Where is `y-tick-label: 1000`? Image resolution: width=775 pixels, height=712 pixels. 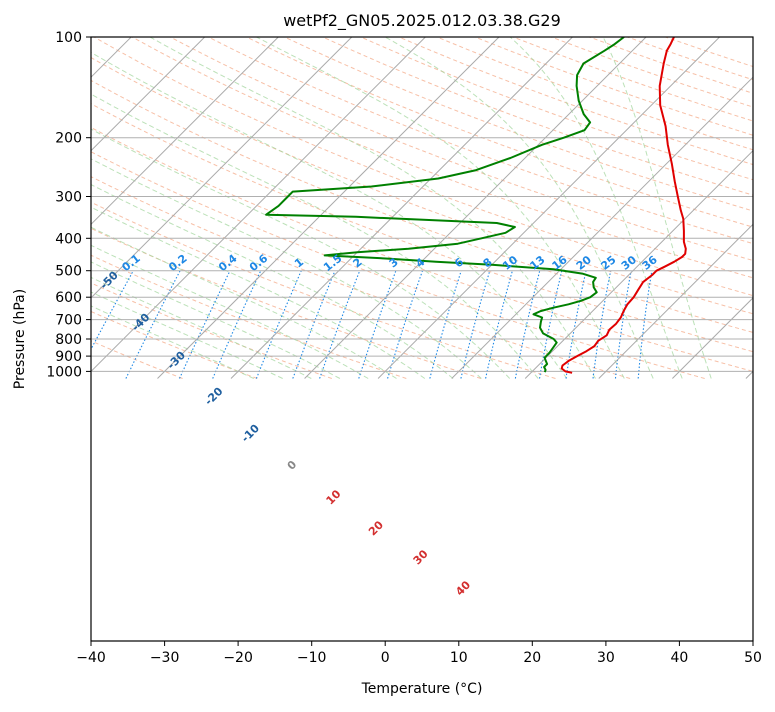 y-tick-label: 1000 is located at coordinates (64, 372).